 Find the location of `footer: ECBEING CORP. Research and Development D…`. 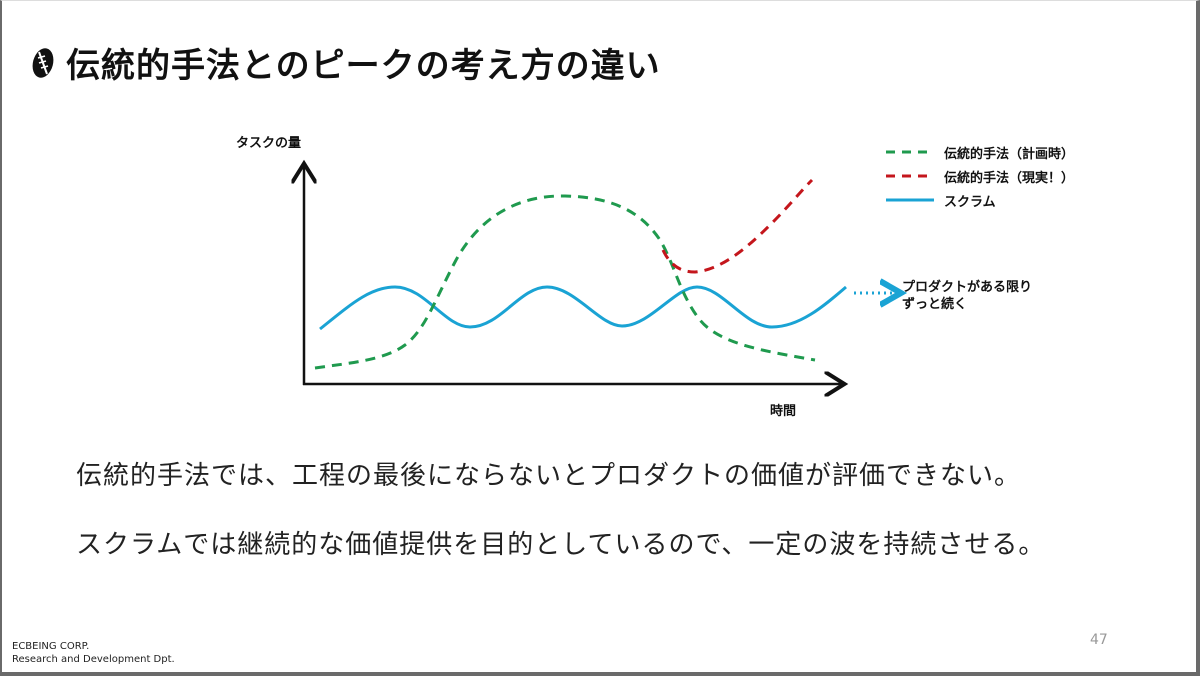

footer: ECBEING CORP. Research and Development D… is located at coordinates (93, 653).